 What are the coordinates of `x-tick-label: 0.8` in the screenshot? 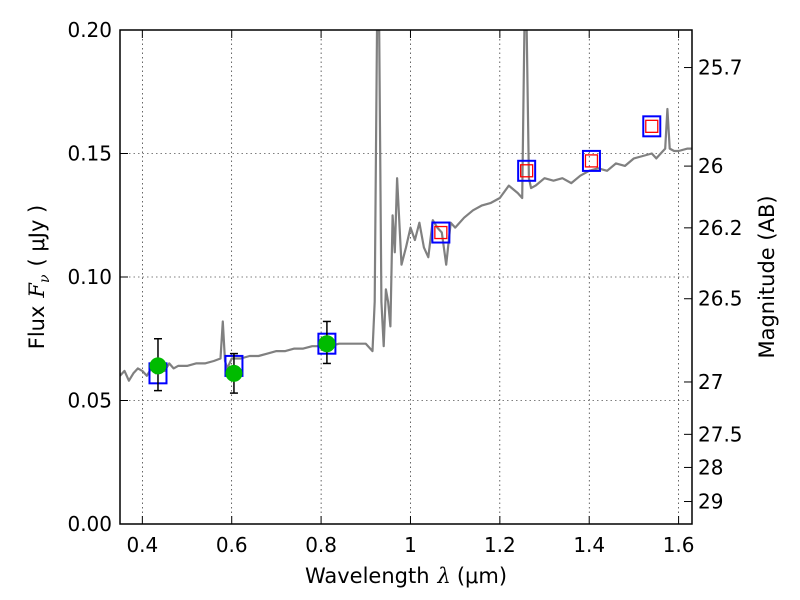 It's located at (321, 545).